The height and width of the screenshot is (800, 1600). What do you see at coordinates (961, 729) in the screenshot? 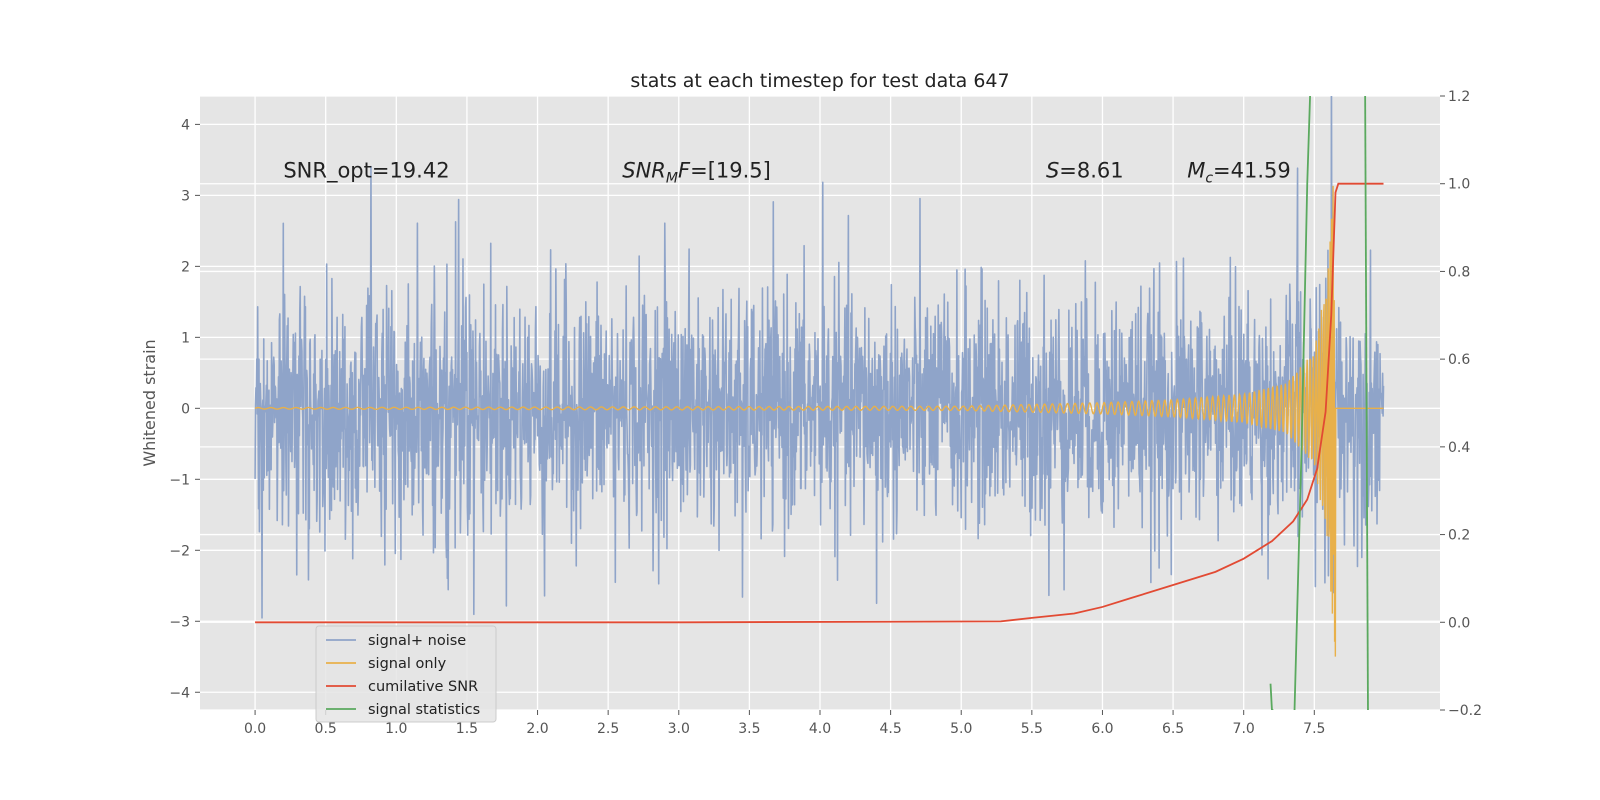
I see `x-tick-label: 5.0` at bounding box center [961, 729].